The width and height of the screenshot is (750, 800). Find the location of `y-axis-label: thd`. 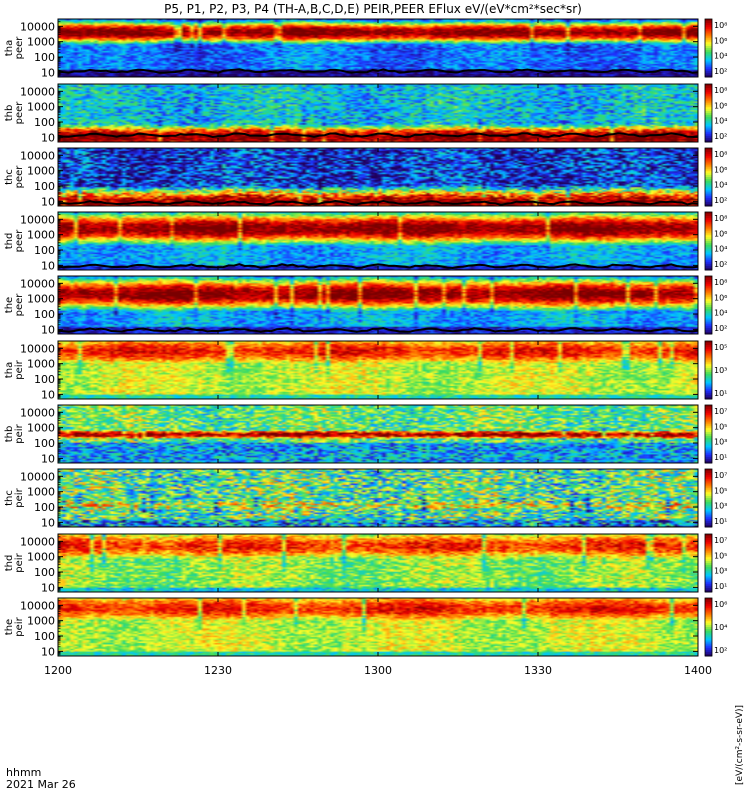

y-axis-label: thd is located at coordinates (9, 563).